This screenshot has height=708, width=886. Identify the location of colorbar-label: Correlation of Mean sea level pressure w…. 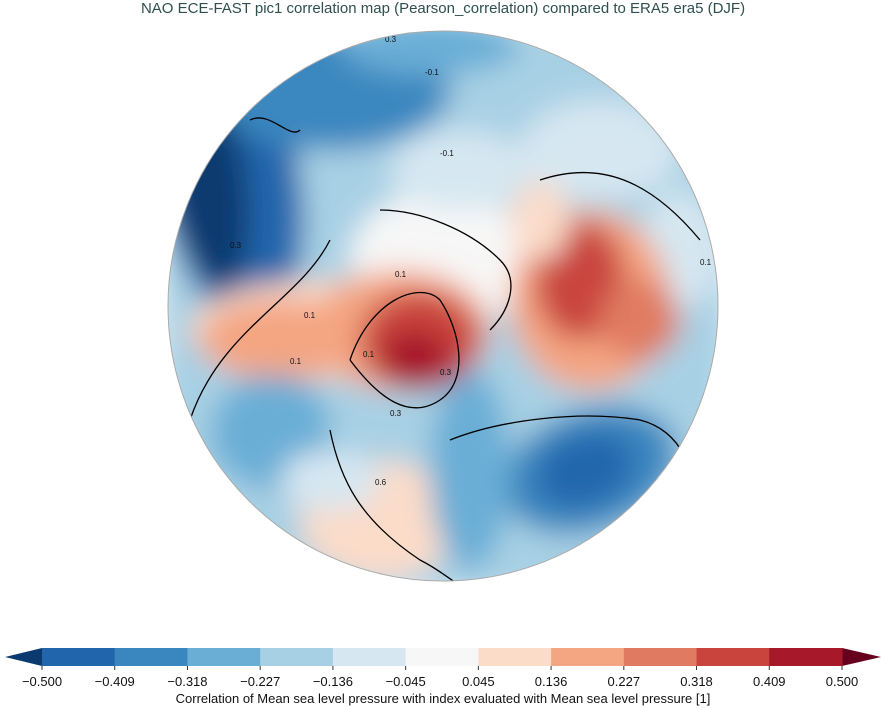
(443, 698).